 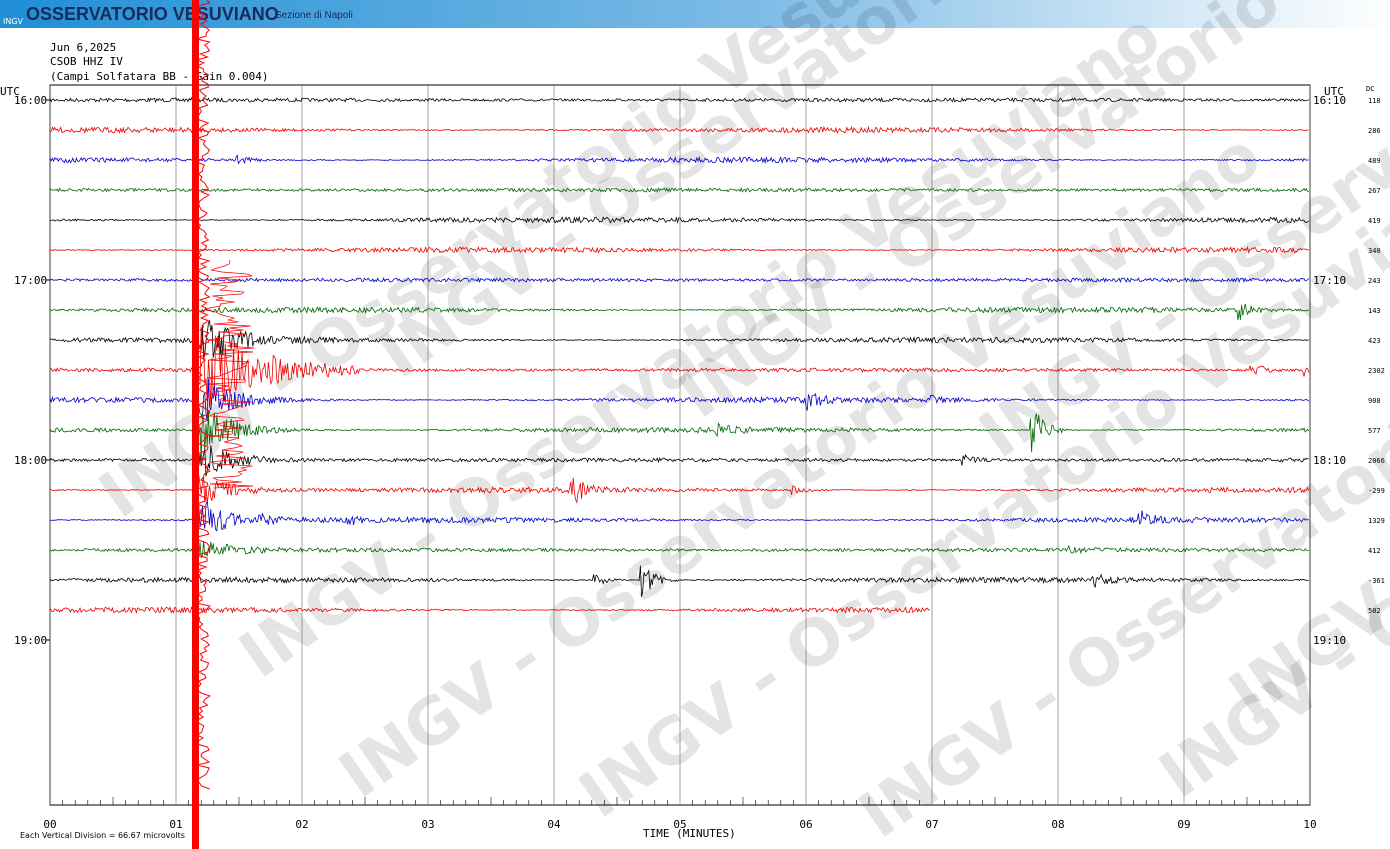 What do you see at coordinates (314, 15) in the screenshot?
I see `header-subtitle: Sezione di Napoli` at bounding box center [314, 15].